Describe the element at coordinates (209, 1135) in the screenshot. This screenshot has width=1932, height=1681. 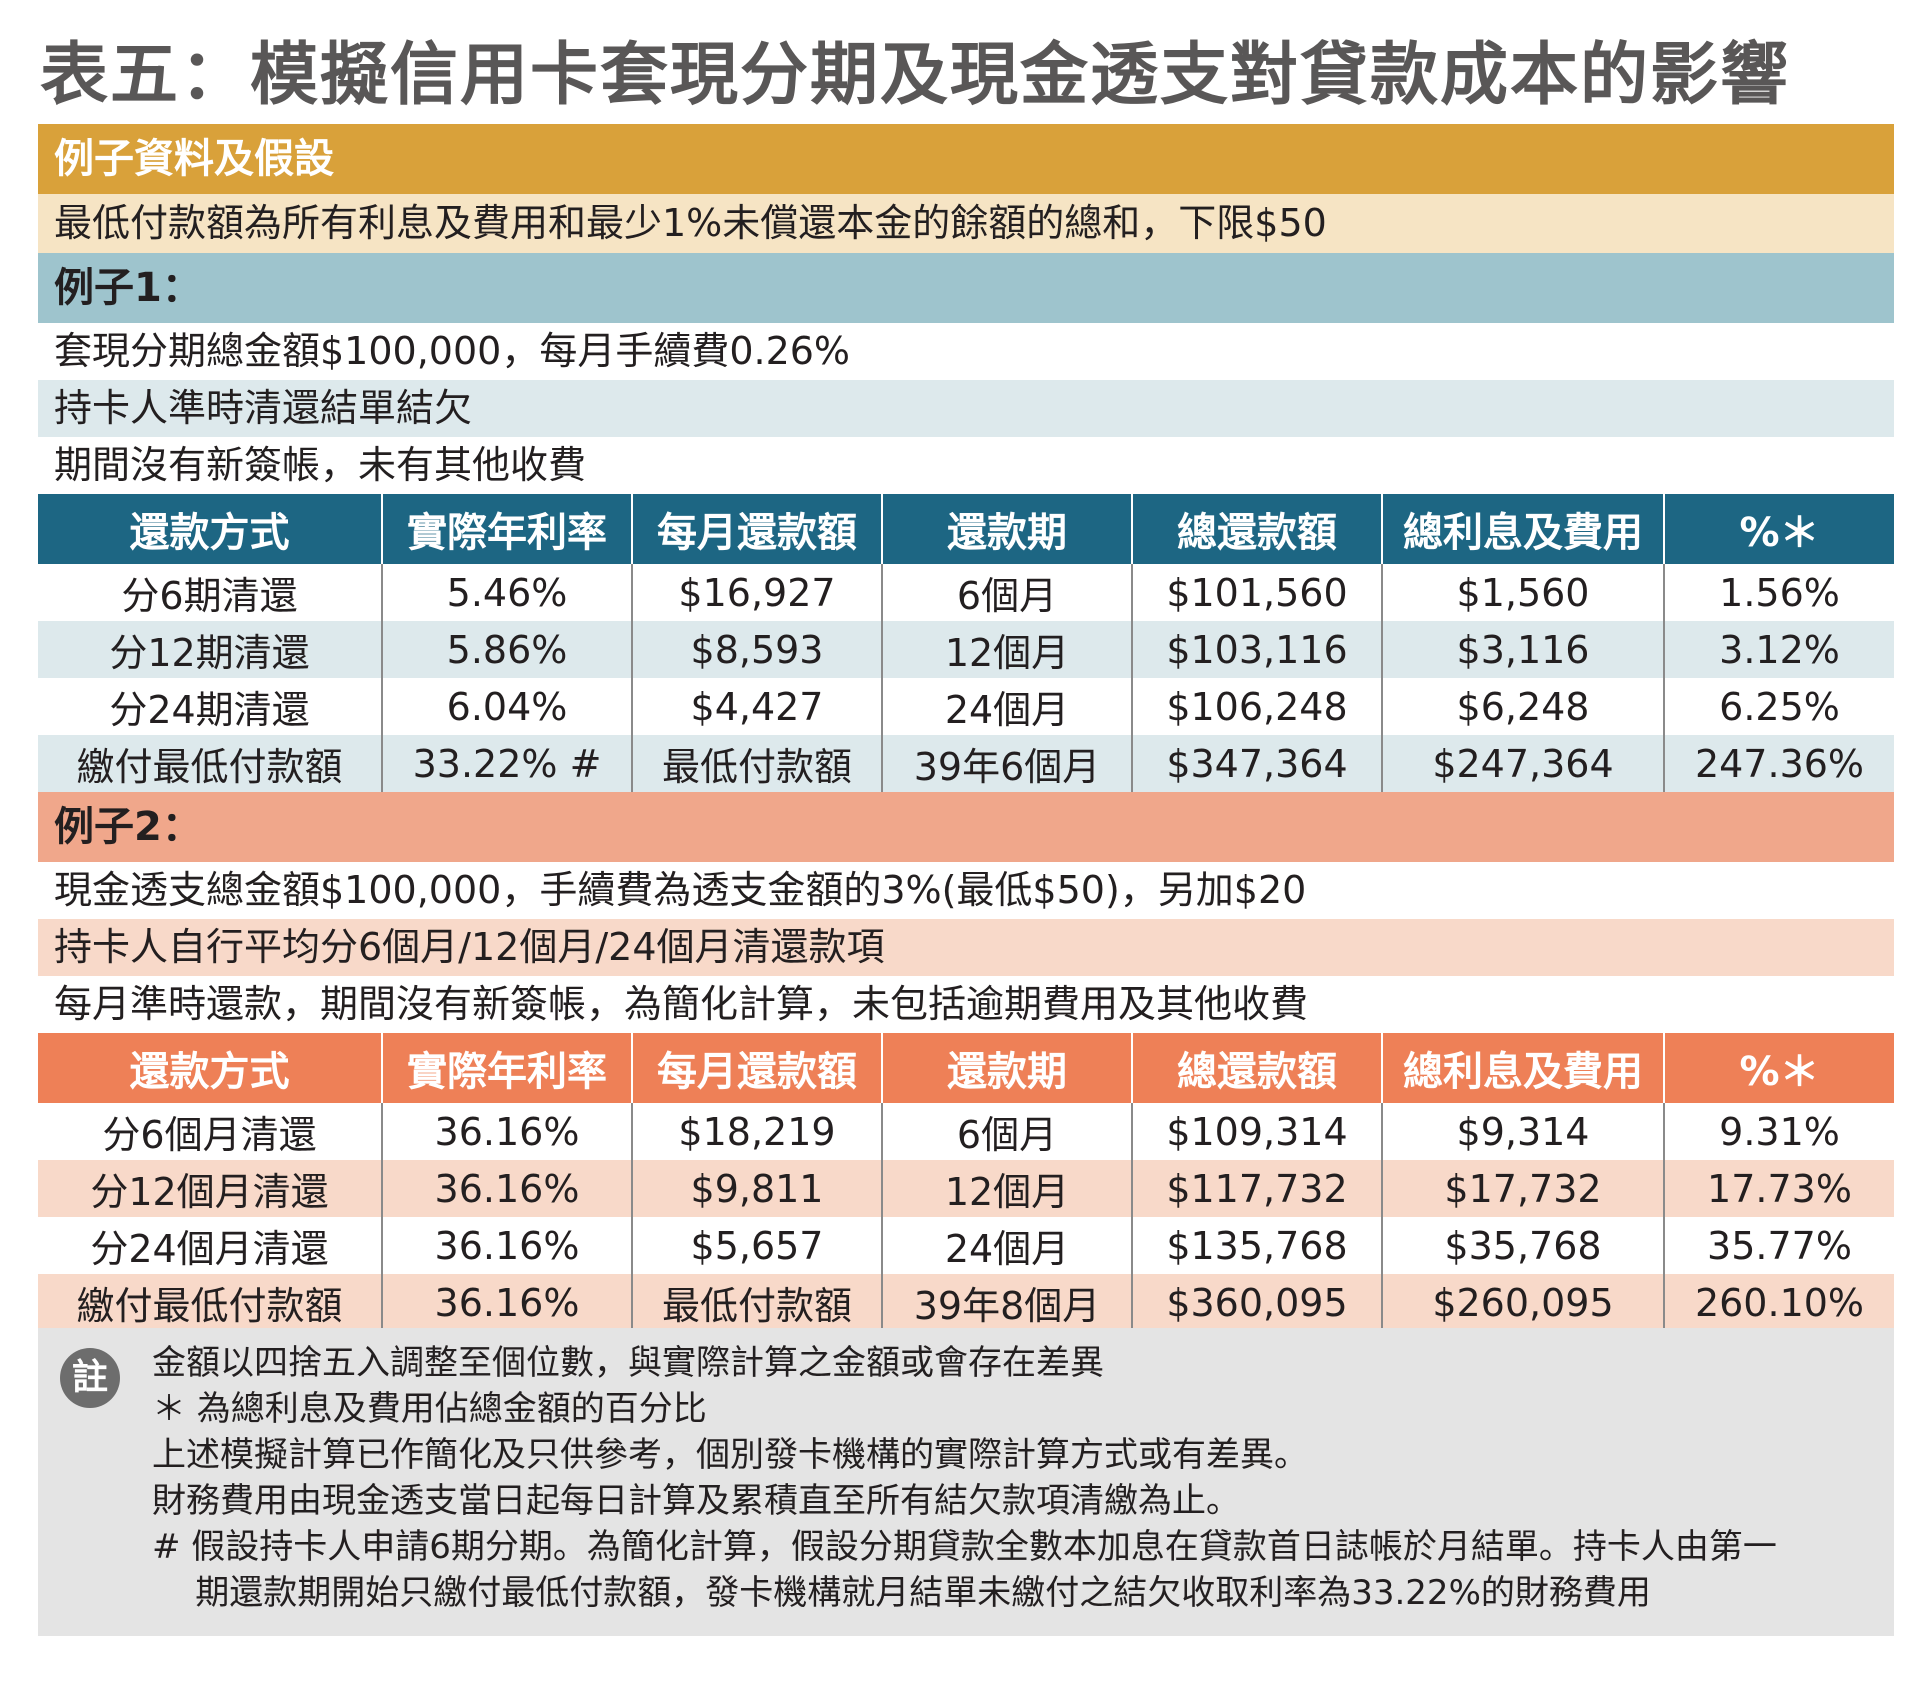
I see `table-cell: 分6個月清還` at that location.